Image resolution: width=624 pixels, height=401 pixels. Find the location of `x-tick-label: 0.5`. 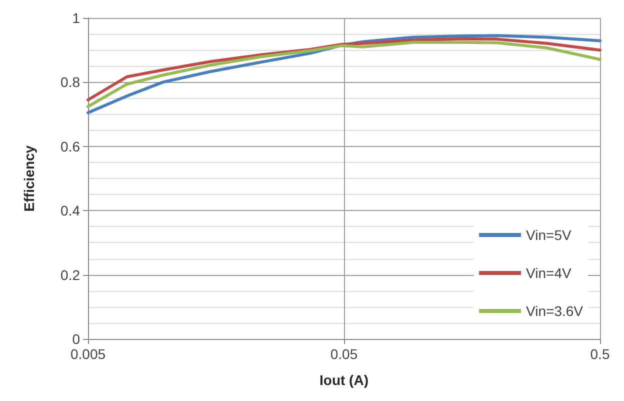

x-tick-label: 0.5 is located at coordinates (600, 354).